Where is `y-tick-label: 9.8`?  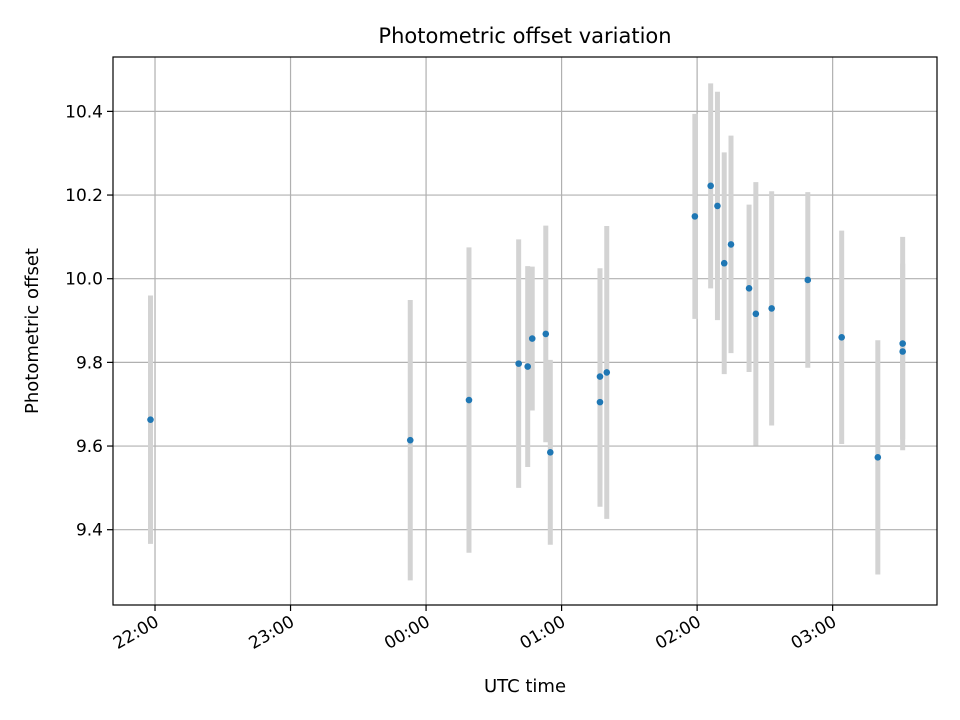
y-tick-label: 9.8 is located at coordinates (89, 363).